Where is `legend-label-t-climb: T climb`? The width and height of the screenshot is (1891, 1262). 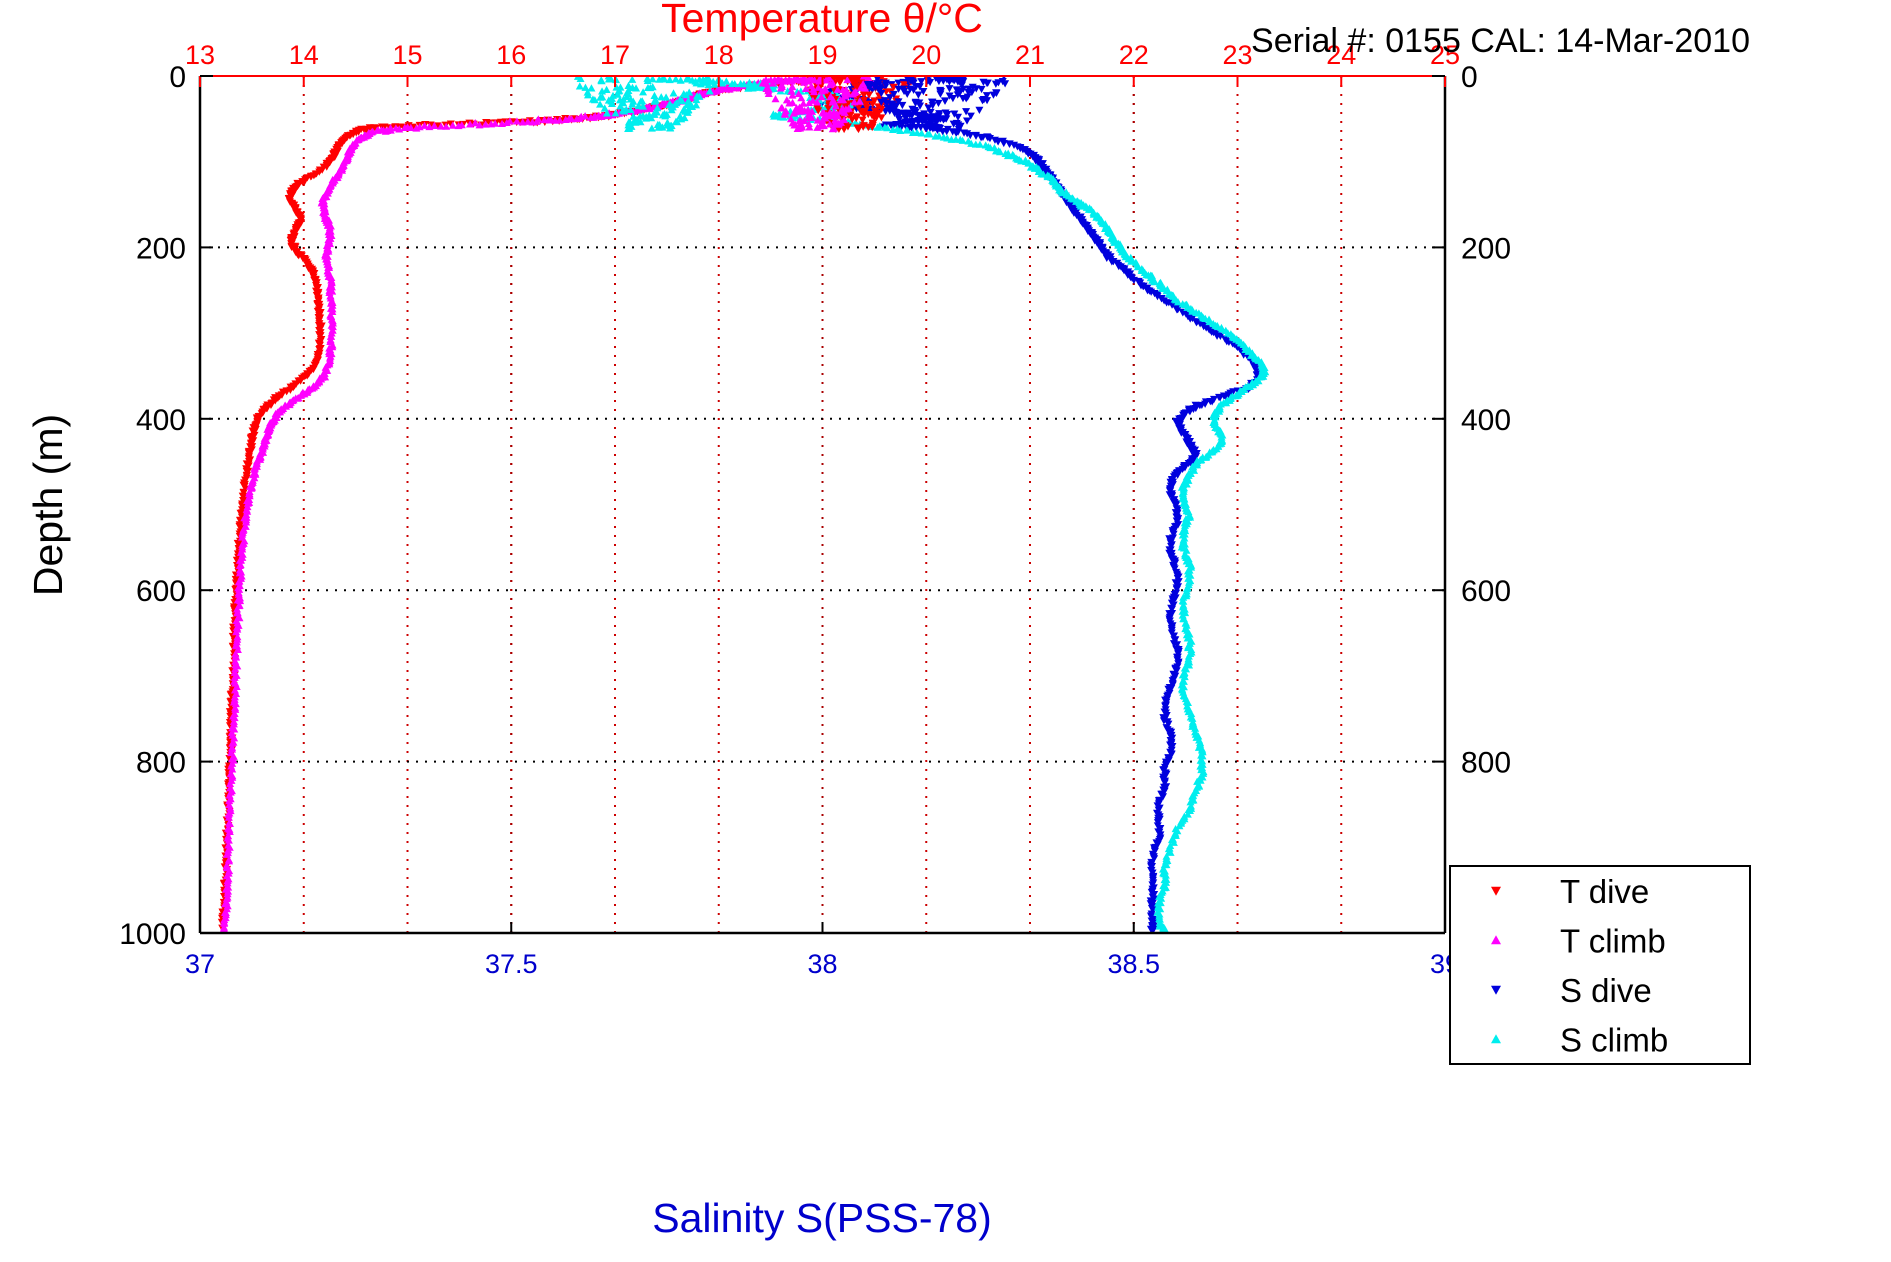 legend-label-t-climb: T climb is located at coordinates (1613, 940).